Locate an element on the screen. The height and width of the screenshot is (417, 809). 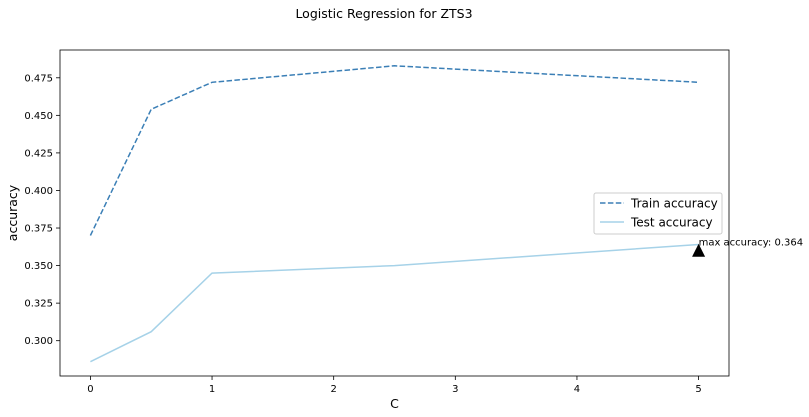
x-tick-label: 1 is located at coordinates (212, 389).